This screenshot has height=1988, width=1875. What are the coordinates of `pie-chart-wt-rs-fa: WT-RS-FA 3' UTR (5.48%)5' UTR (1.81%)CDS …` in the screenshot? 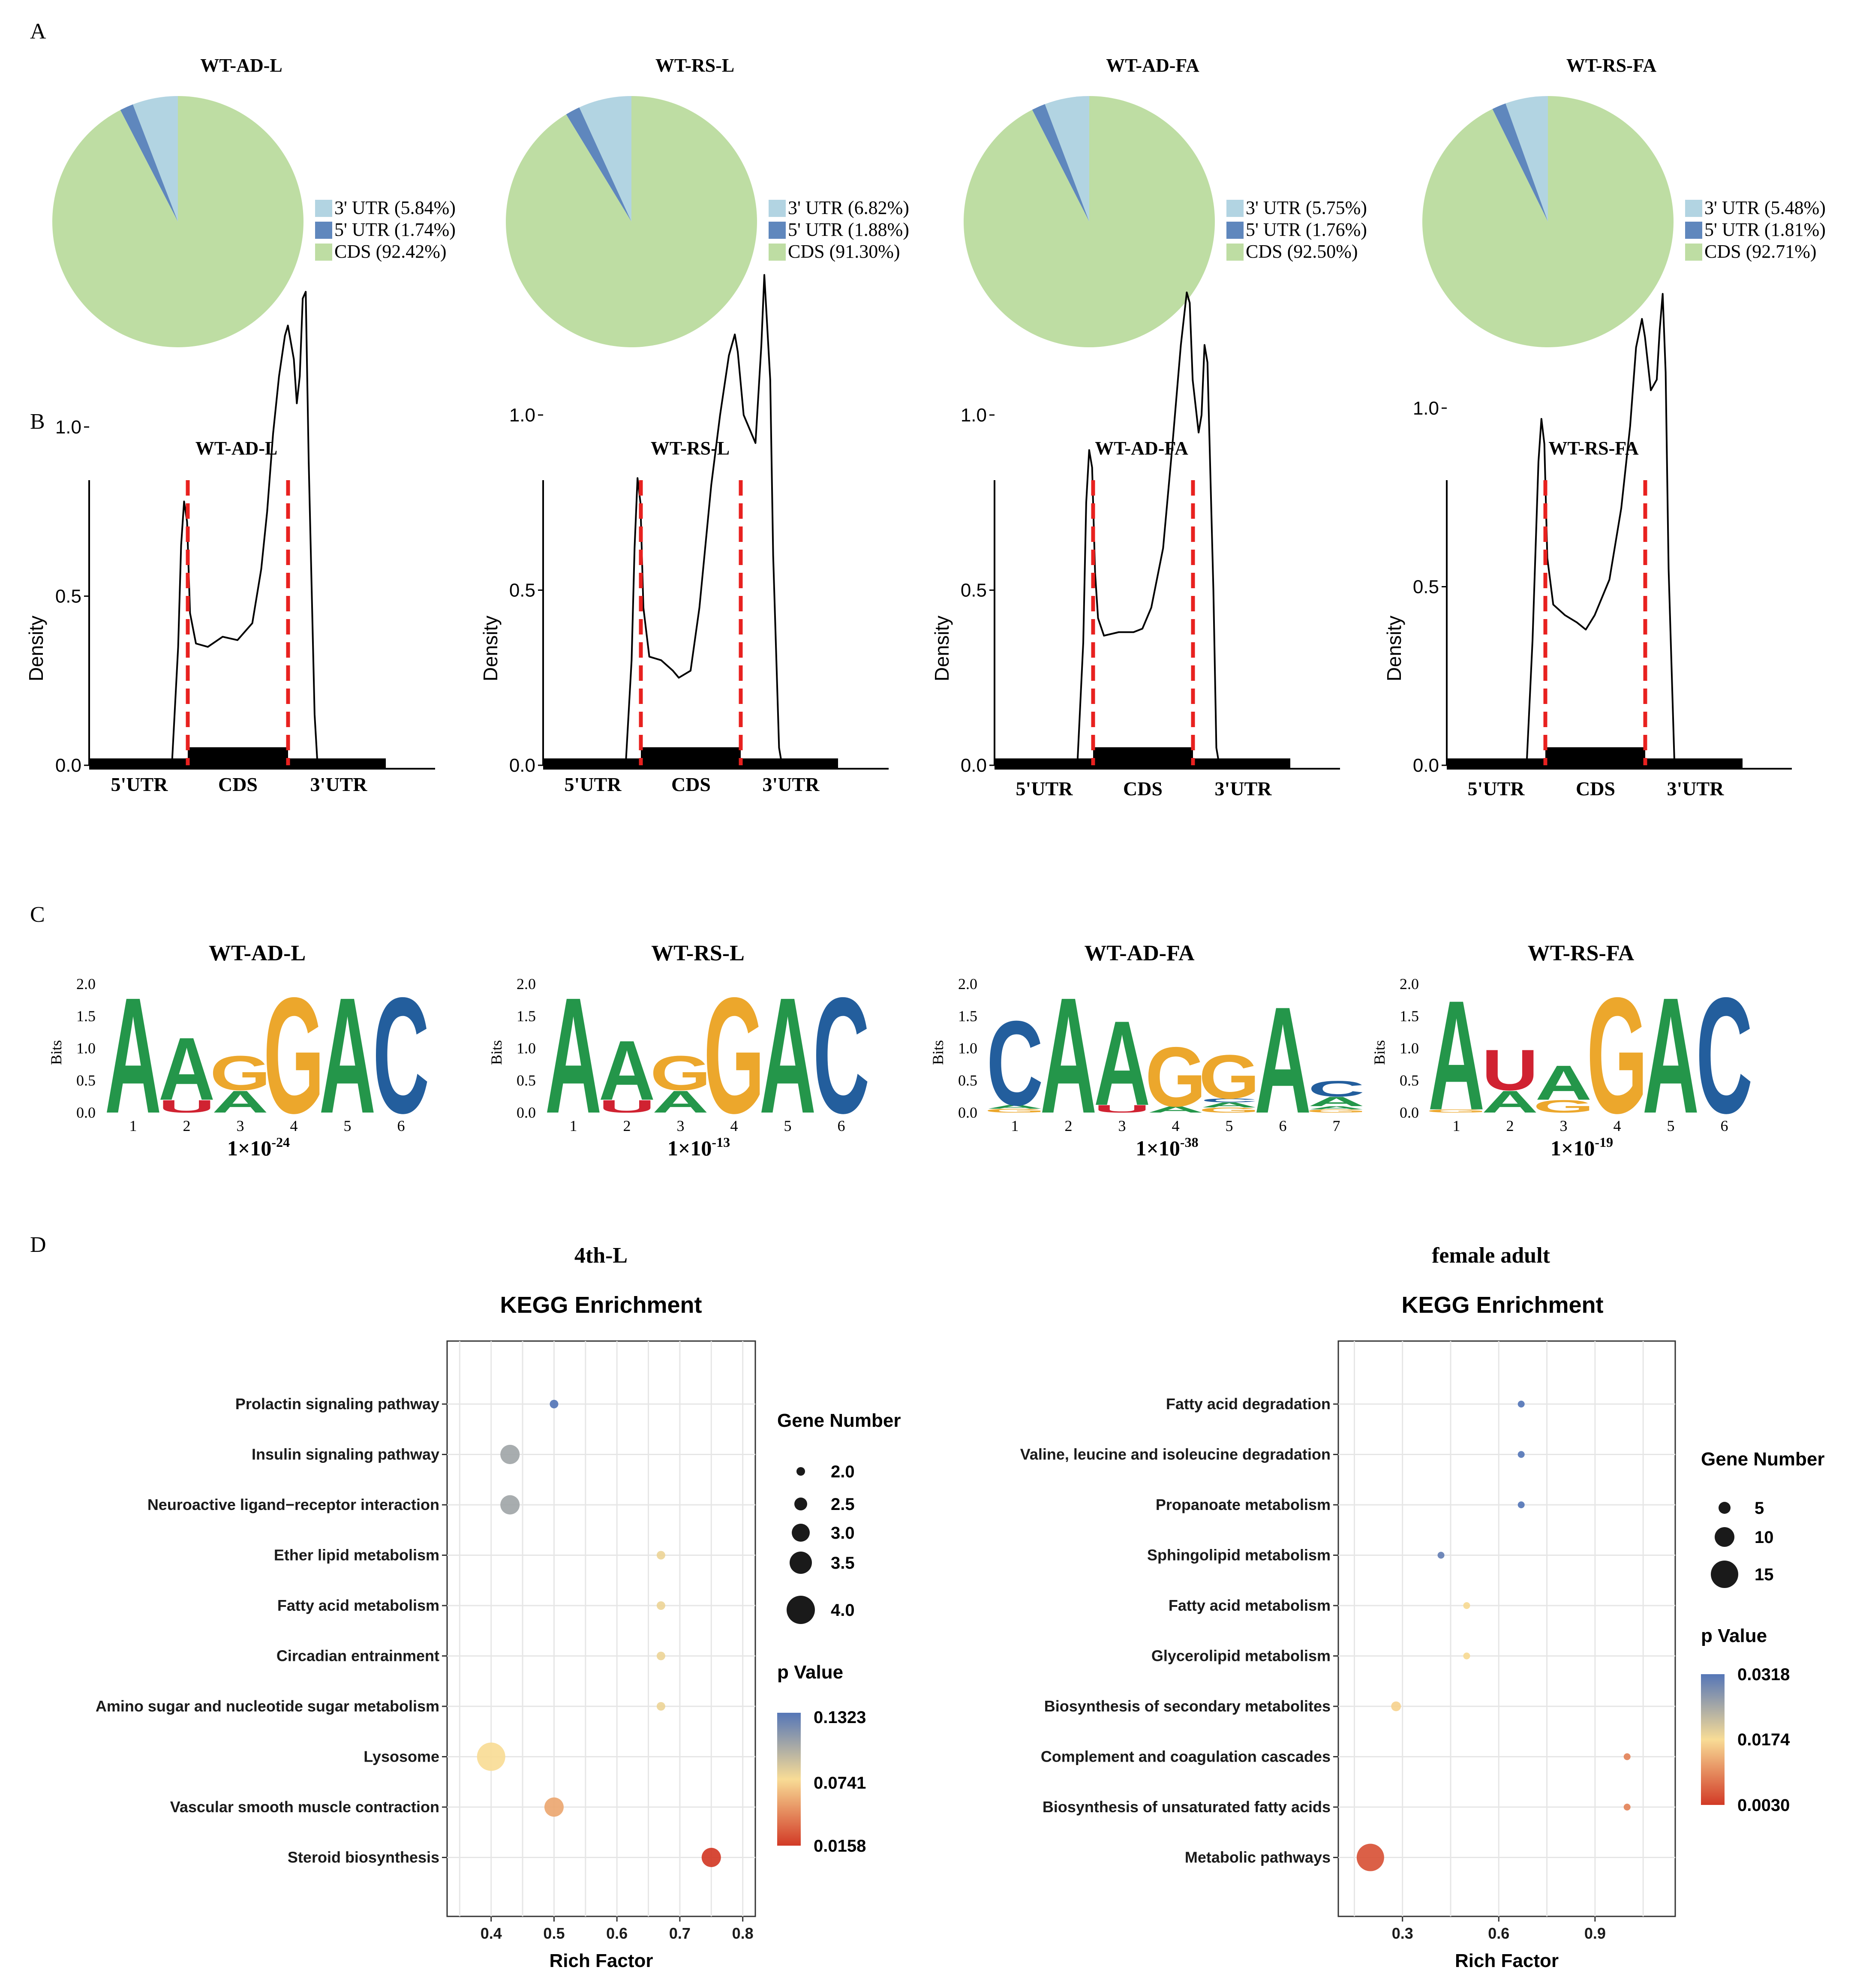 It's located at (1624, 202).